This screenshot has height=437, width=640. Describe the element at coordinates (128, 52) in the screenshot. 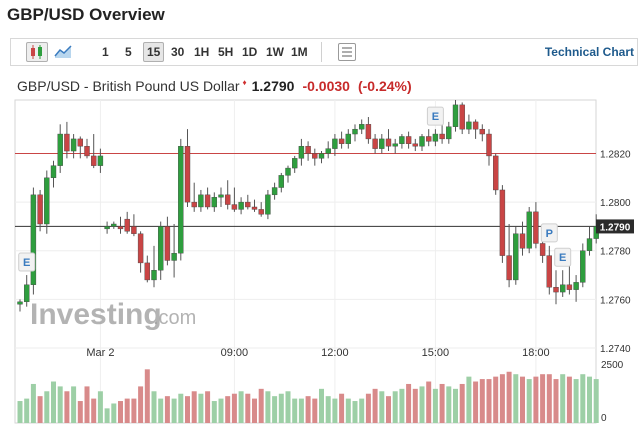

I see `timeframe-5: 5` at that location.